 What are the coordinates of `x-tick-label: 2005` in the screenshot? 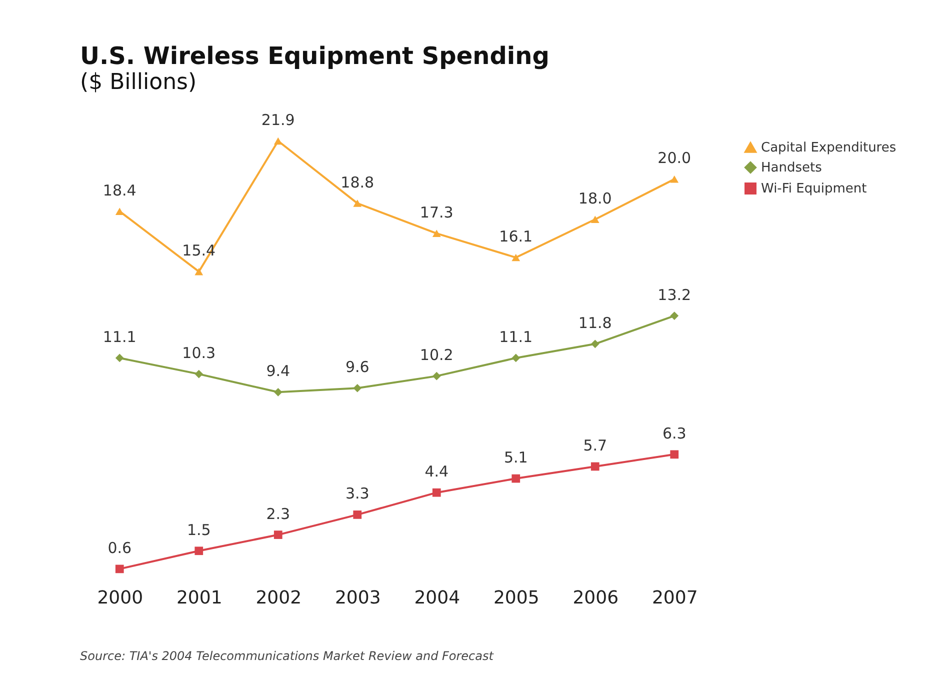 It's located at (516, 598).